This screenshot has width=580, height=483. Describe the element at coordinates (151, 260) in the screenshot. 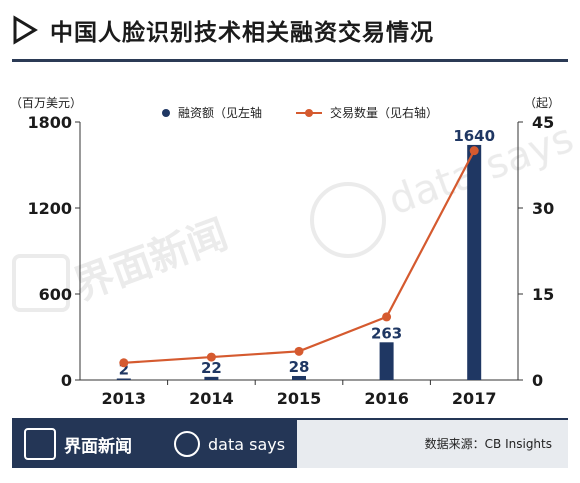

I see `watermark-text-1: 界面新闻` at that location.